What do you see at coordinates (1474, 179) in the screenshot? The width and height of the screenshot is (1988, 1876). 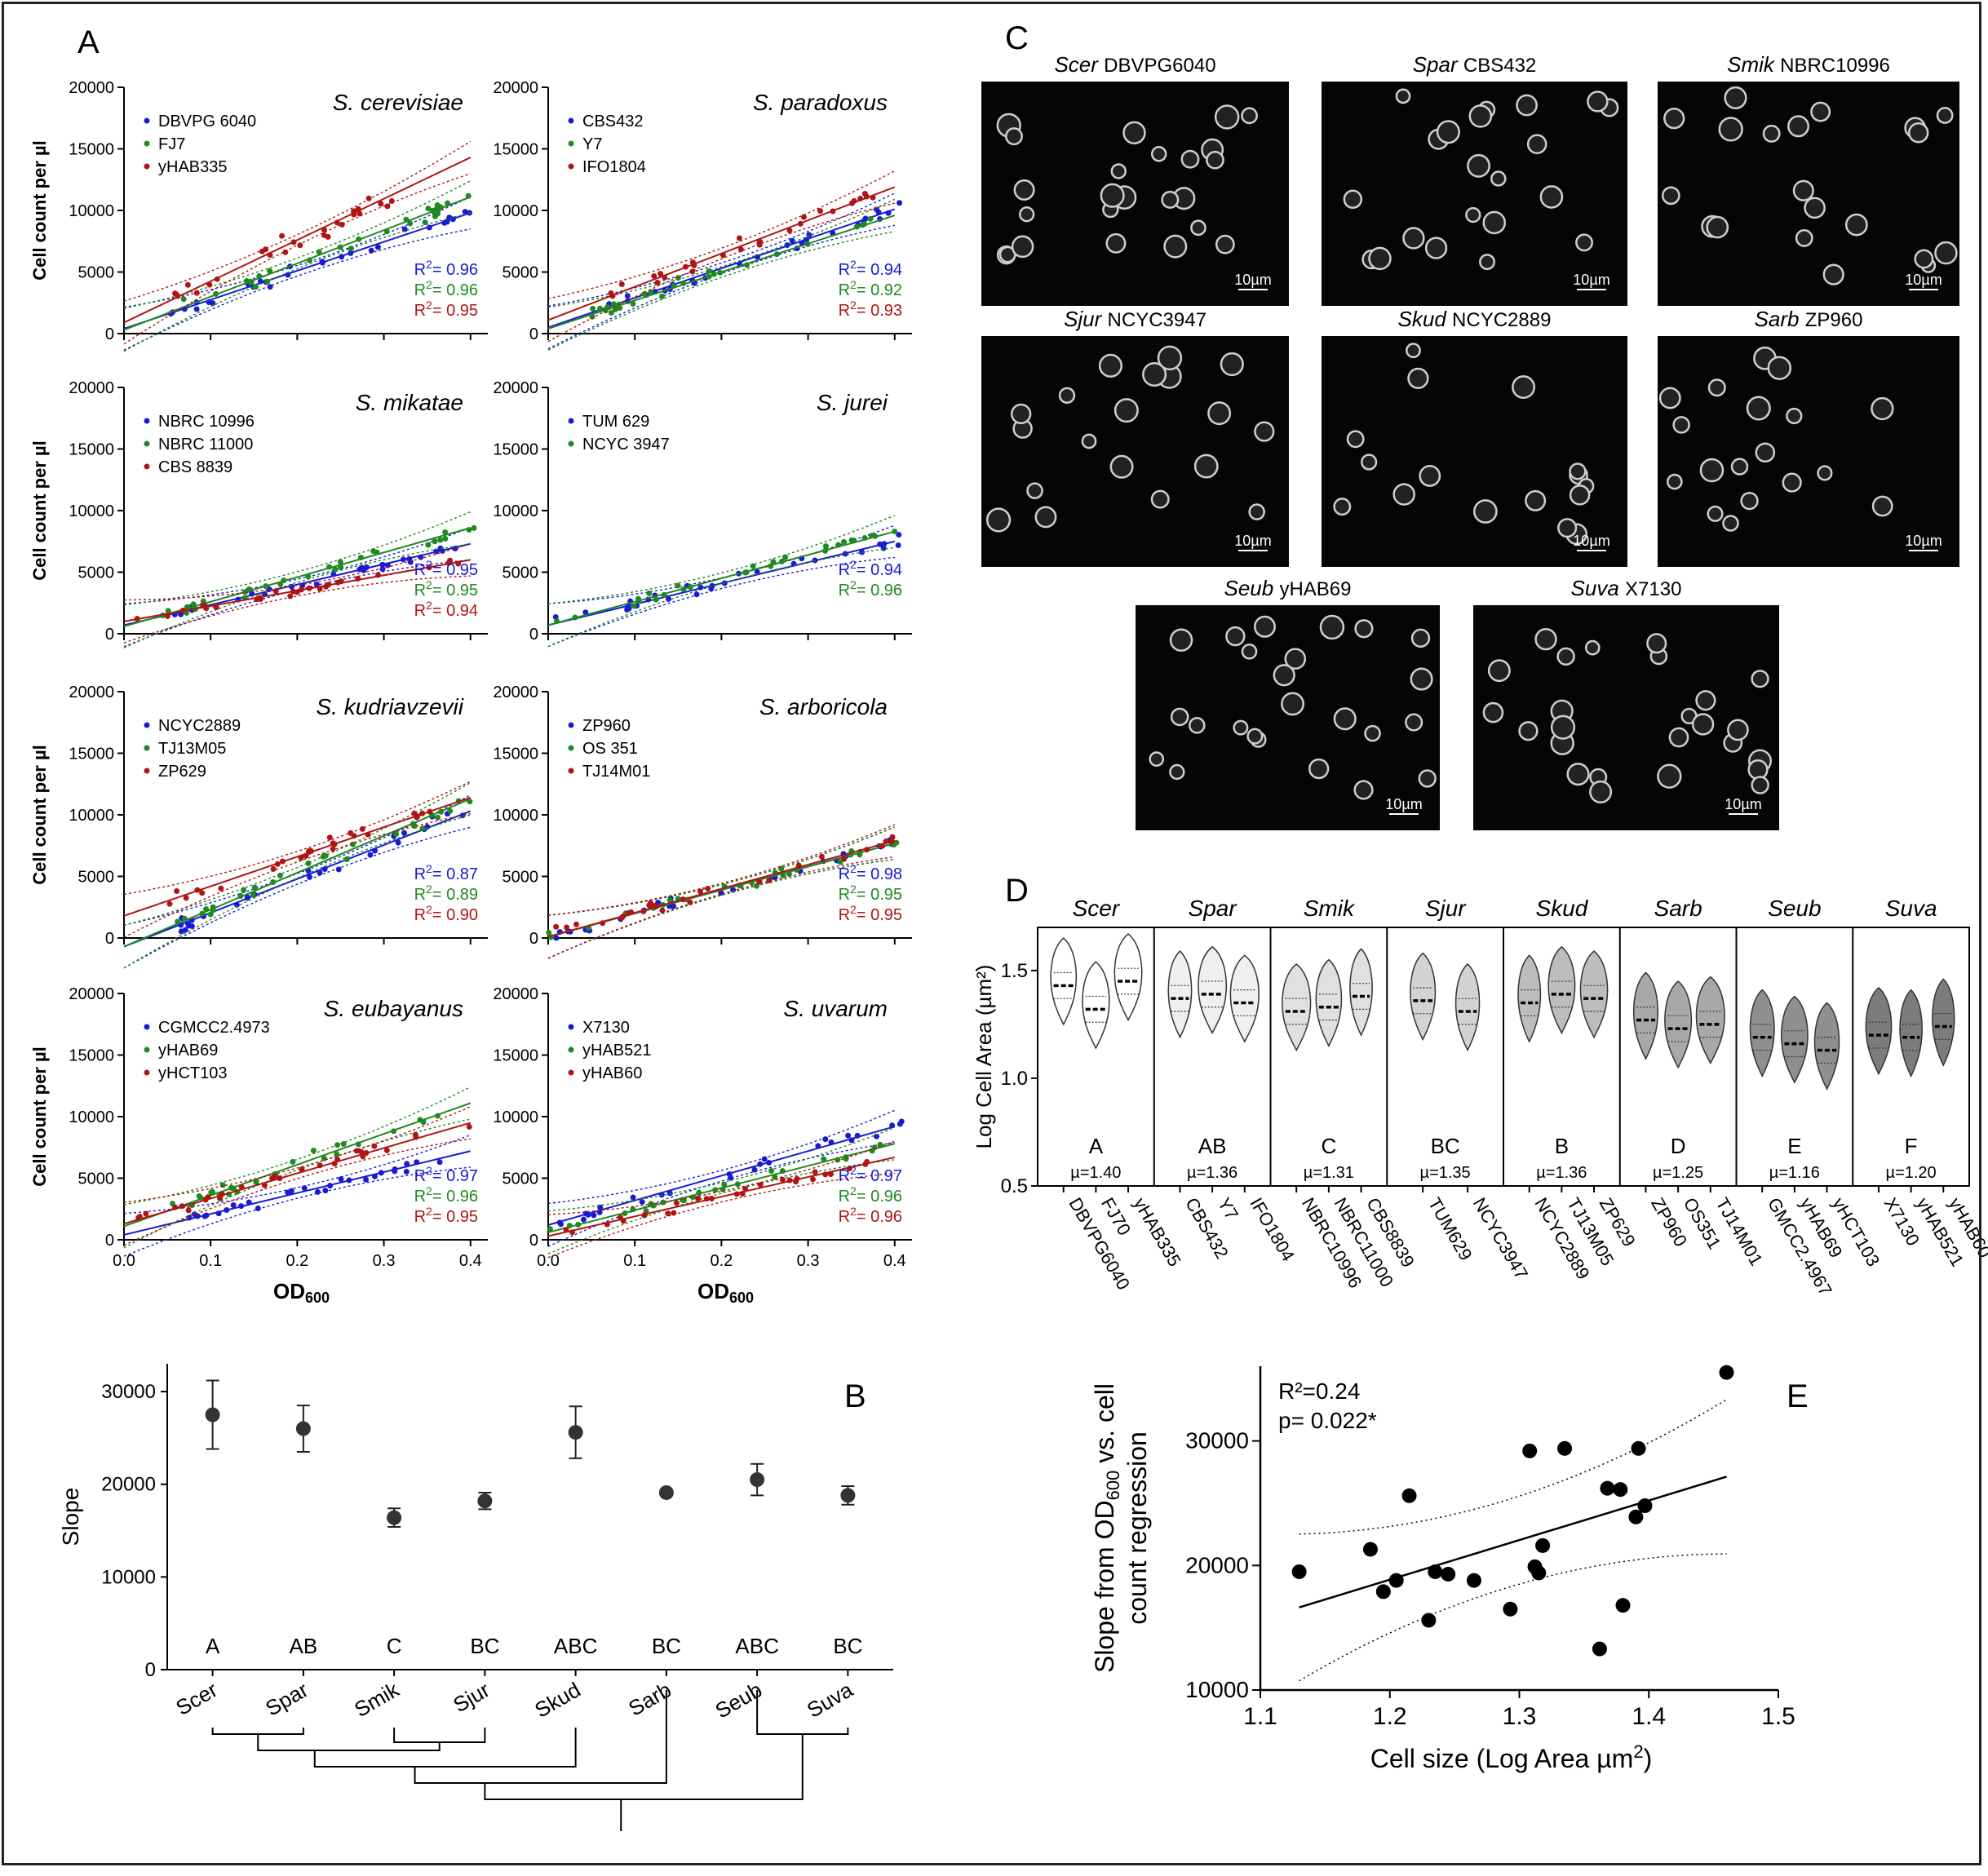 I see `micrograph-spar: 10µm Spar CBS432` at bounding box center [1474, 179].